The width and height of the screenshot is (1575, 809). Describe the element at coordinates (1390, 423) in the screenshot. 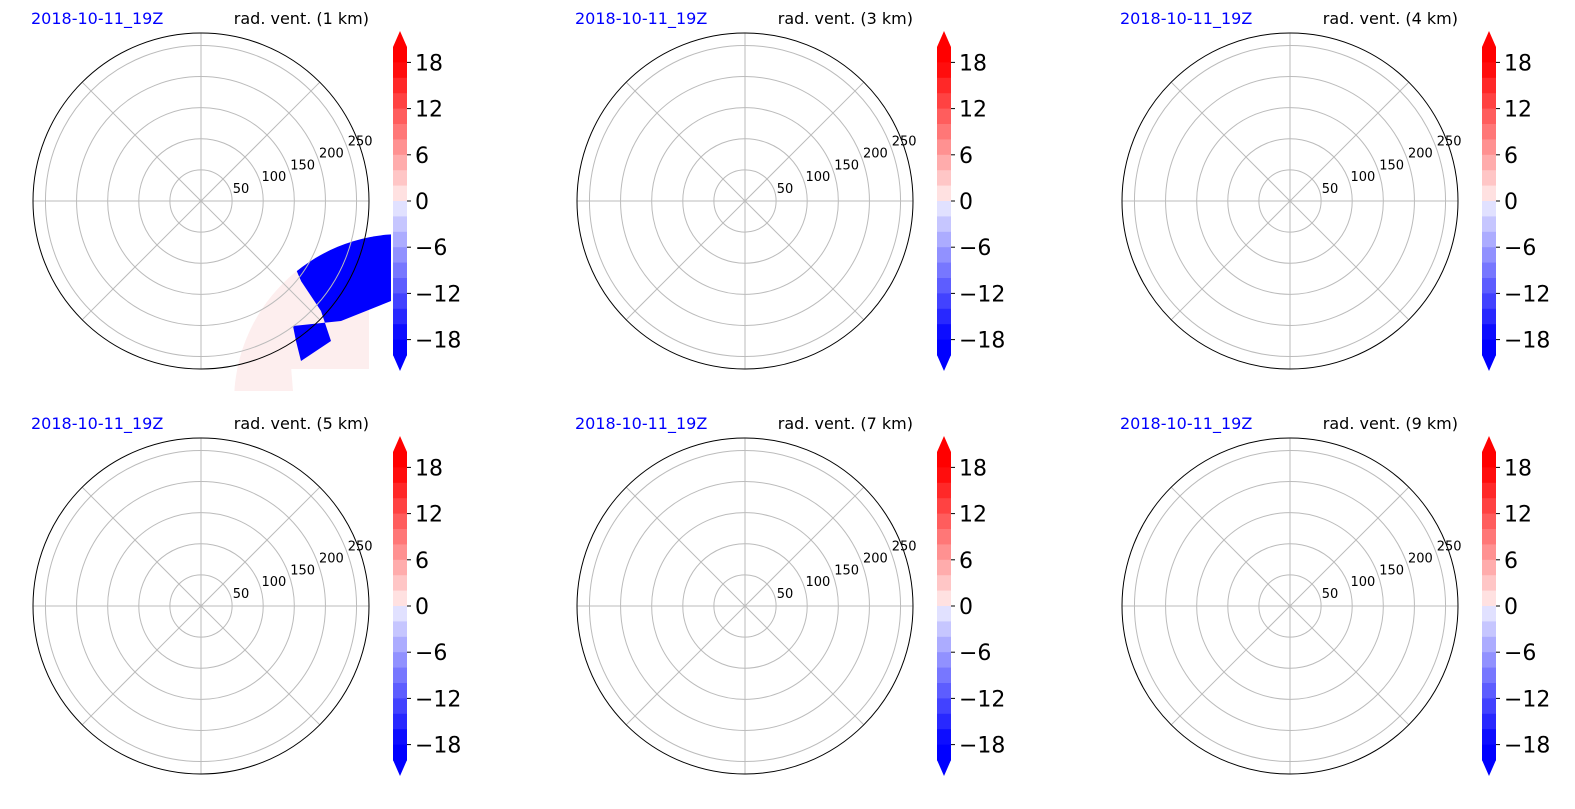

I see `panel-title: rad. vent. (9 km)` at that location.